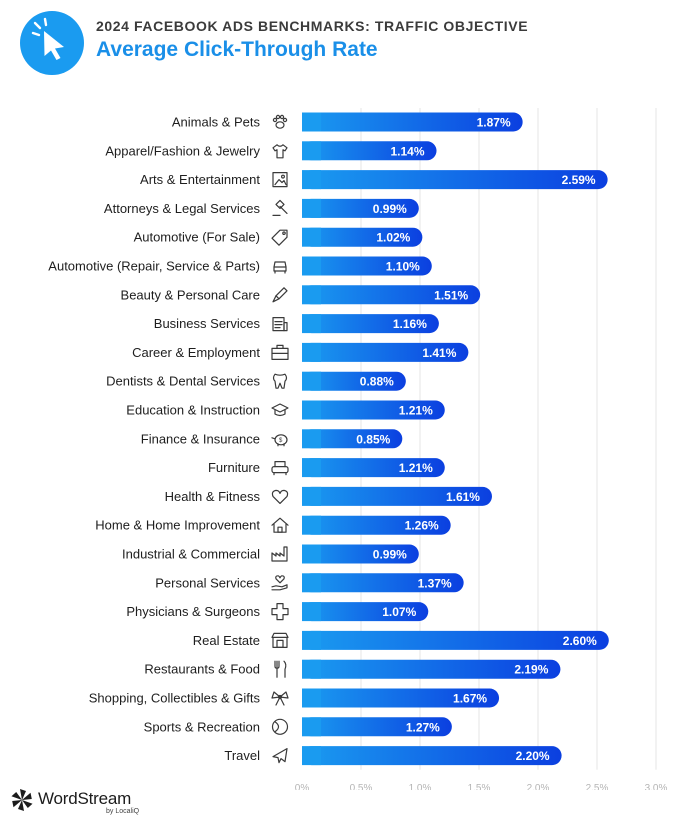 This screenshot has width=677, height=820. Describe the element at coordinates (463, 497) in the screenshot. I see `bar-value-label: 1.61%` at that location.